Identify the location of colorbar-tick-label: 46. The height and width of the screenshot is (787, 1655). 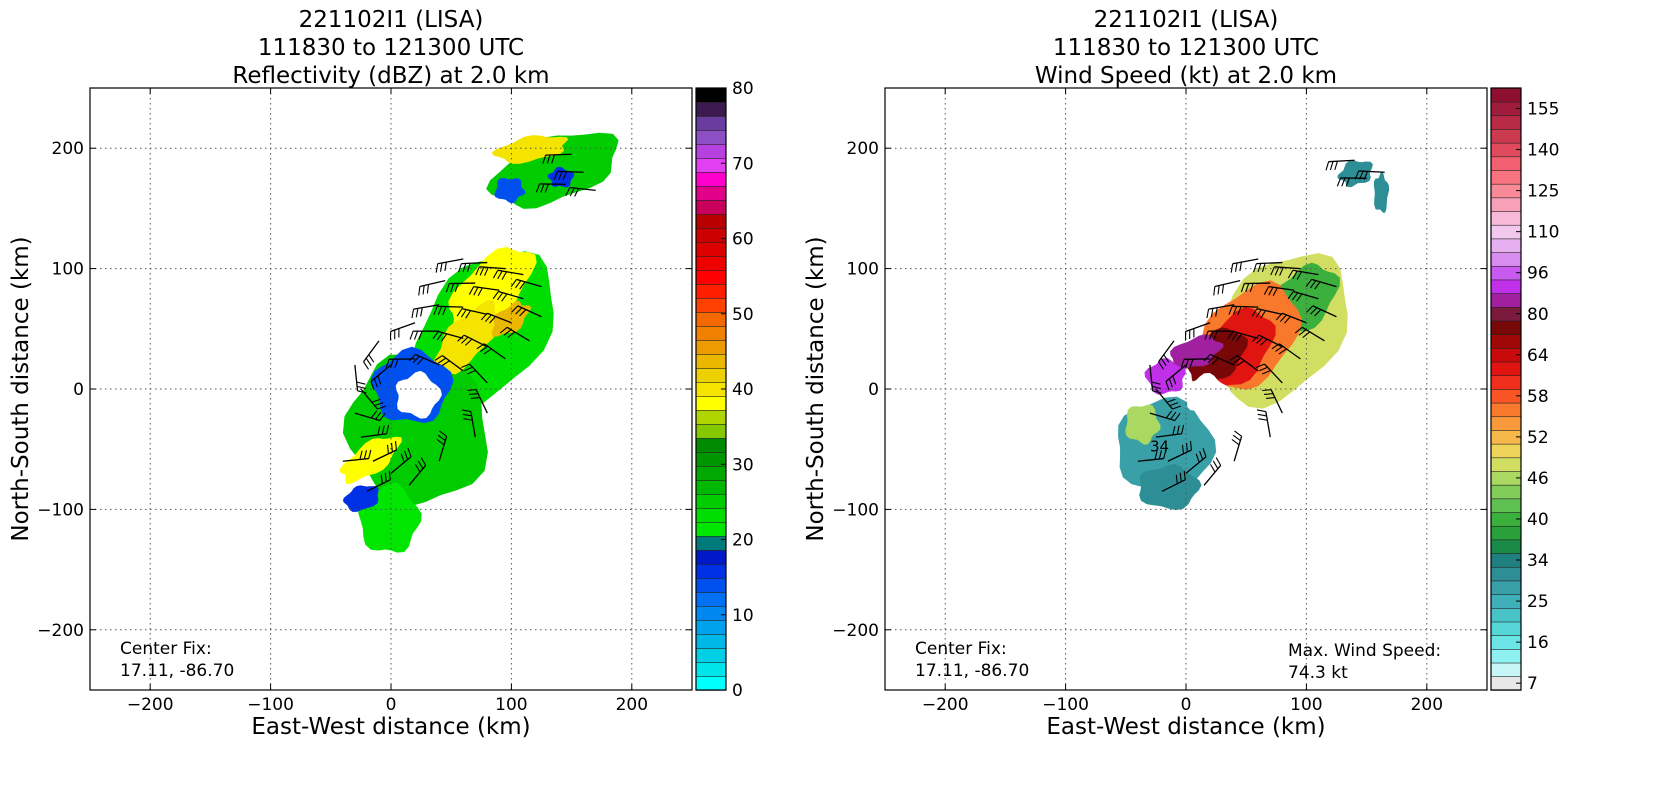
(1538, 479).